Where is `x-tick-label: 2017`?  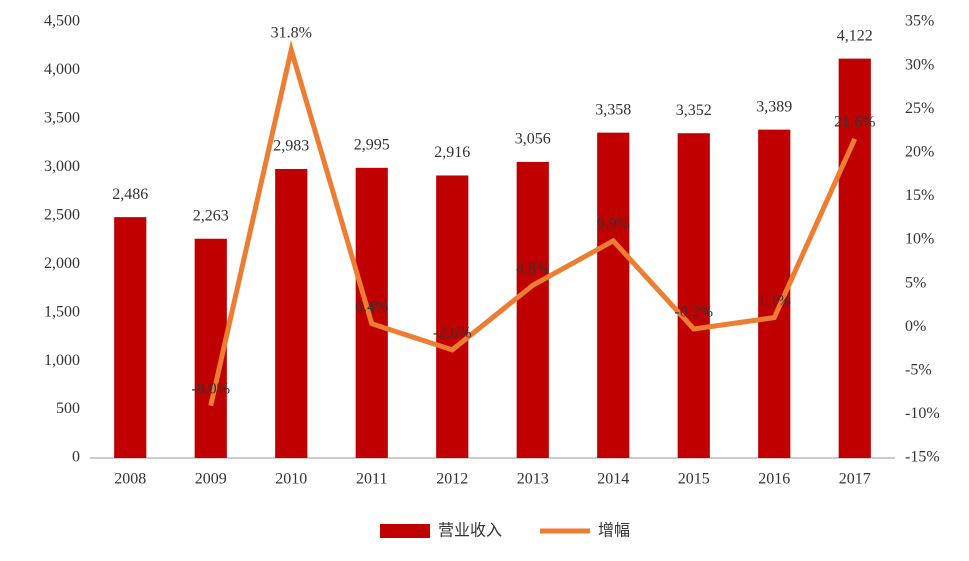 x-tick-label: 2017 is located at coordinates (855, 479).